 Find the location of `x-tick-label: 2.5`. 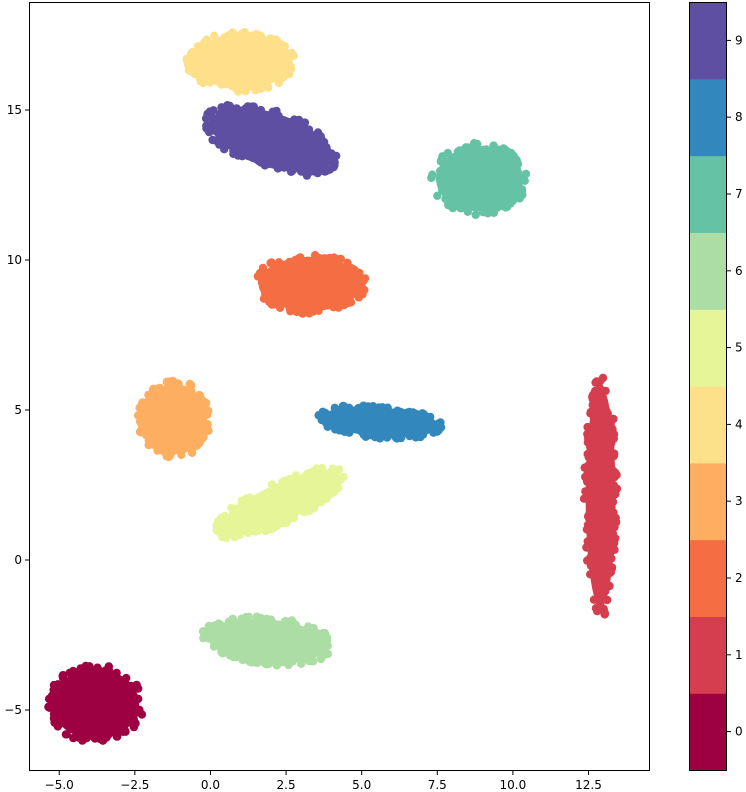

x-tick-label: 2.5 is located at coordinates (286, 785).